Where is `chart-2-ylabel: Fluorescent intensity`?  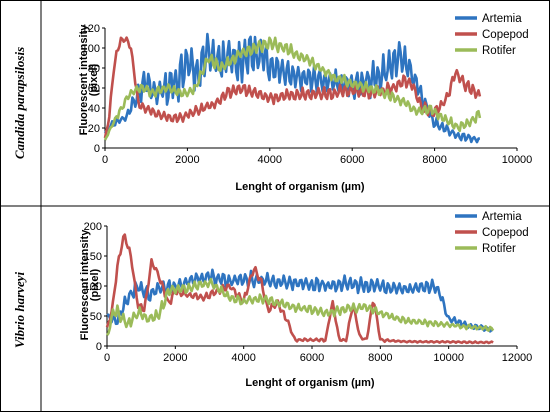
chart-2-ylabel: Fluorescent intensity is located at coordinates (85, 285).